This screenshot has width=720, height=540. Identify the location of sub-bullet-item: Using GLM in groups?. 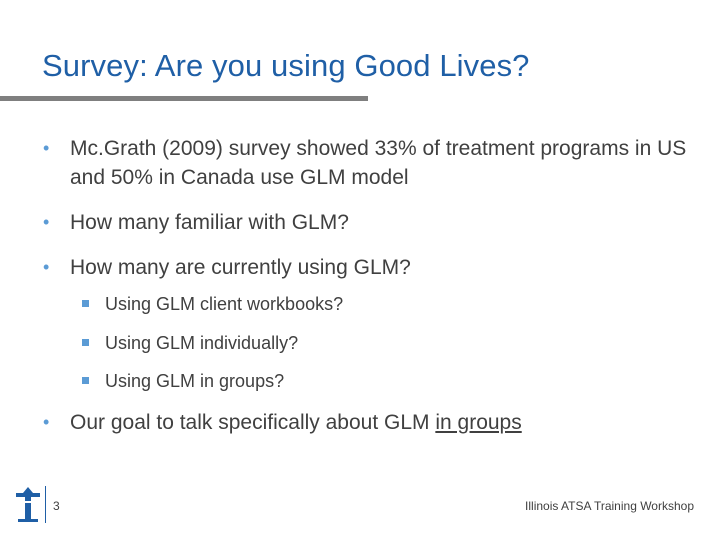
(183, 381).